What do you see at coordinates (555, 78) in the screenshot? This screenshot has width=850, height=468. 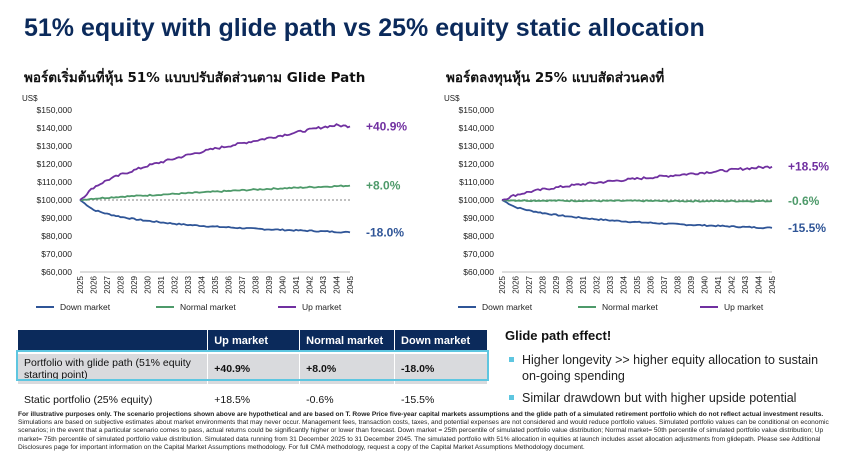 I see `chart-right-title: พอร์ตลงทุนหุ้น 25% แบบสัดส่วนคงที่` at bounding box center [555, 78].